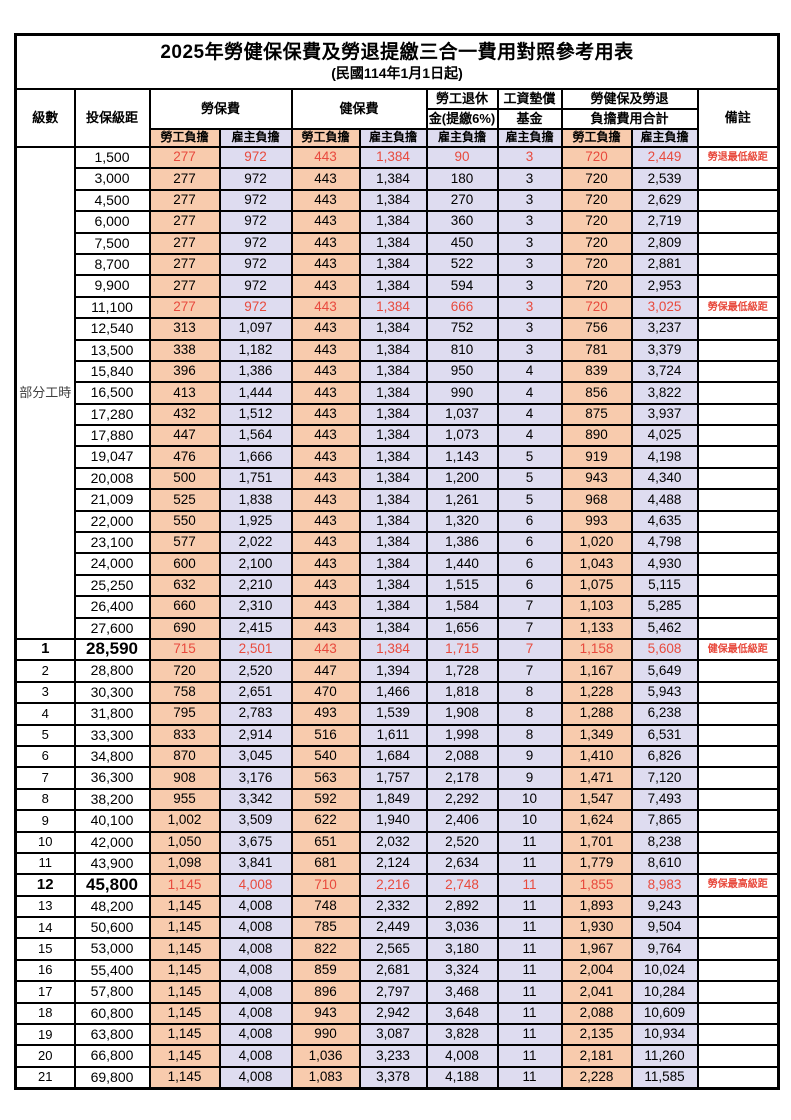 The image size is (791, 1120). Describe the element at coordinates (255, 949) in the screenshot. I see `labor-employer-cell: 4,008` at that location.